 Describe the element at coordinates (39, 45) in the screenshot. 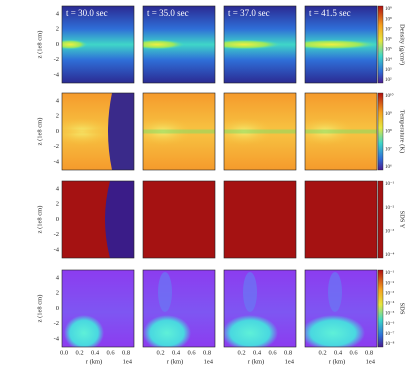

I see `y-axis-label: z (1e8 cm)` at that location.